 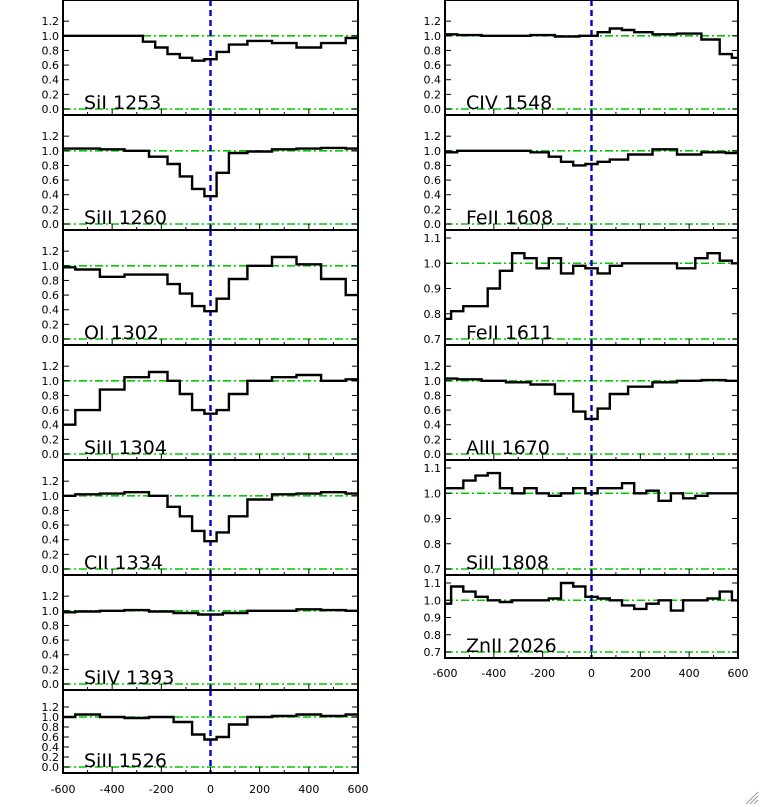 What do you see at coordinates (121, 333) in the screenshot?
I see `ion-line-label: OI 1302` at bounding box center [121, 333].